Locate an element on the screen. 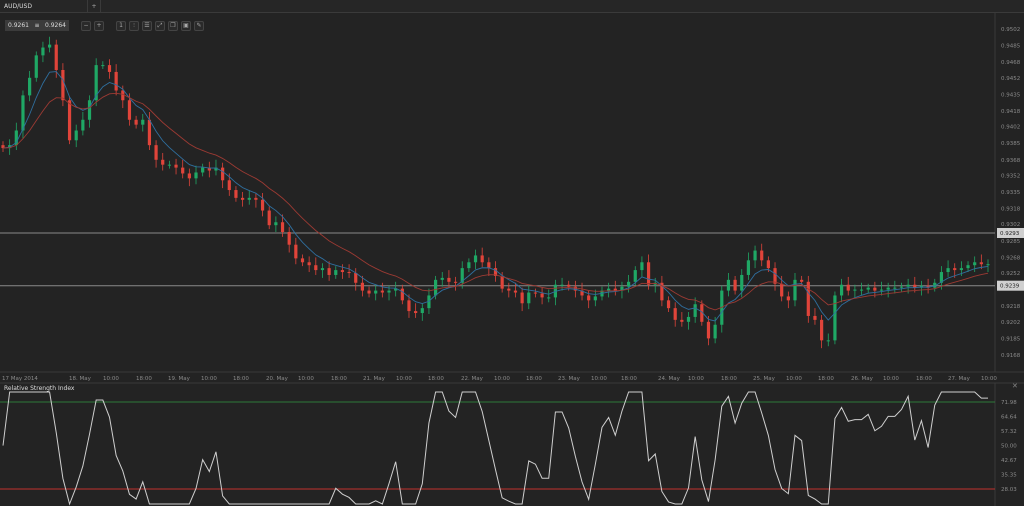  rsi-title: Relative Strength Index is located at coordinates (39, 388).